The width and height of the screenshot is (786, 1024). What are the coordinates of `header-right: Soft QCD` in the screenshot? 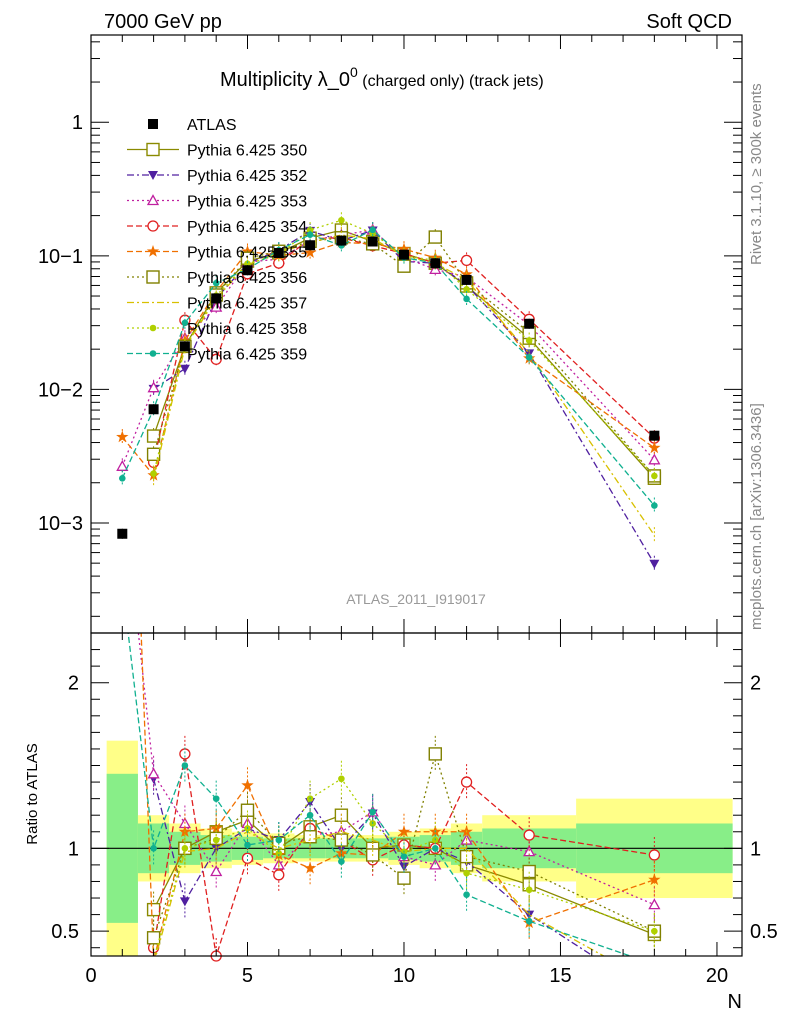 It's located at (689, 22).